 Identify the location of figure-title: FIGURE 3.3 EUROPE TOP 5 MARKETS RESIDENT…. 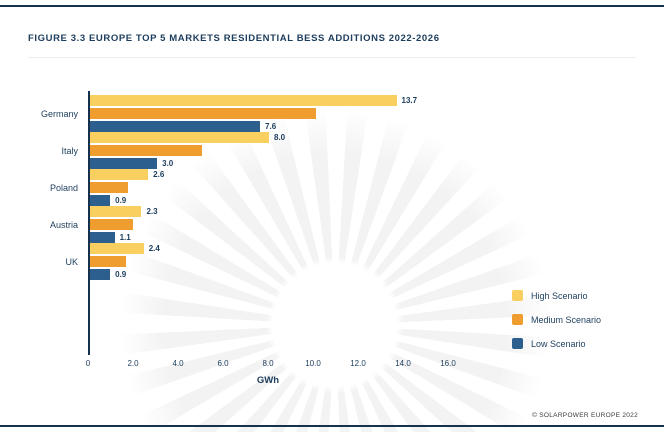
(234, 38).